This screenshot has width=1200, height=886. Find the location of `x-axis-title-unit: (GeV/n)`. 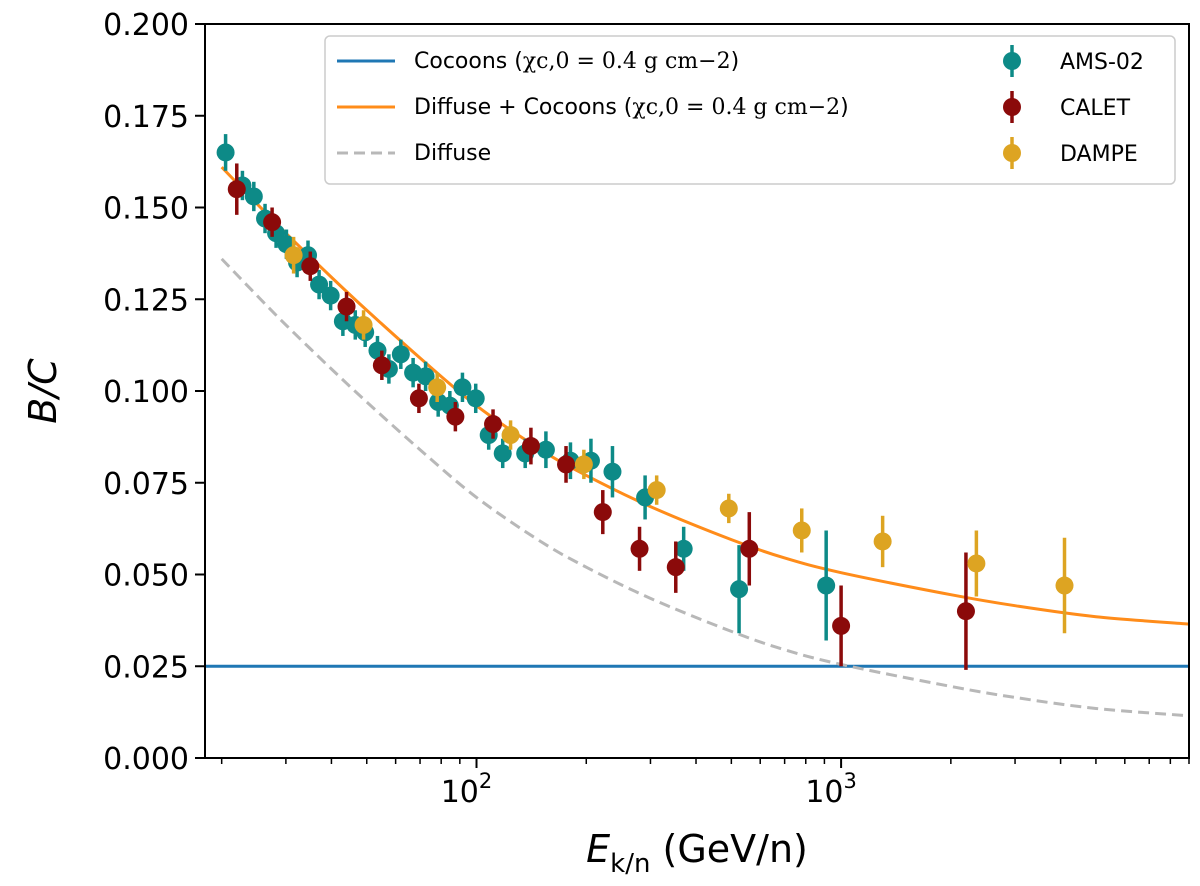

x-axis-title-unit: (GeV/n) is located at coordinates (728, 849).